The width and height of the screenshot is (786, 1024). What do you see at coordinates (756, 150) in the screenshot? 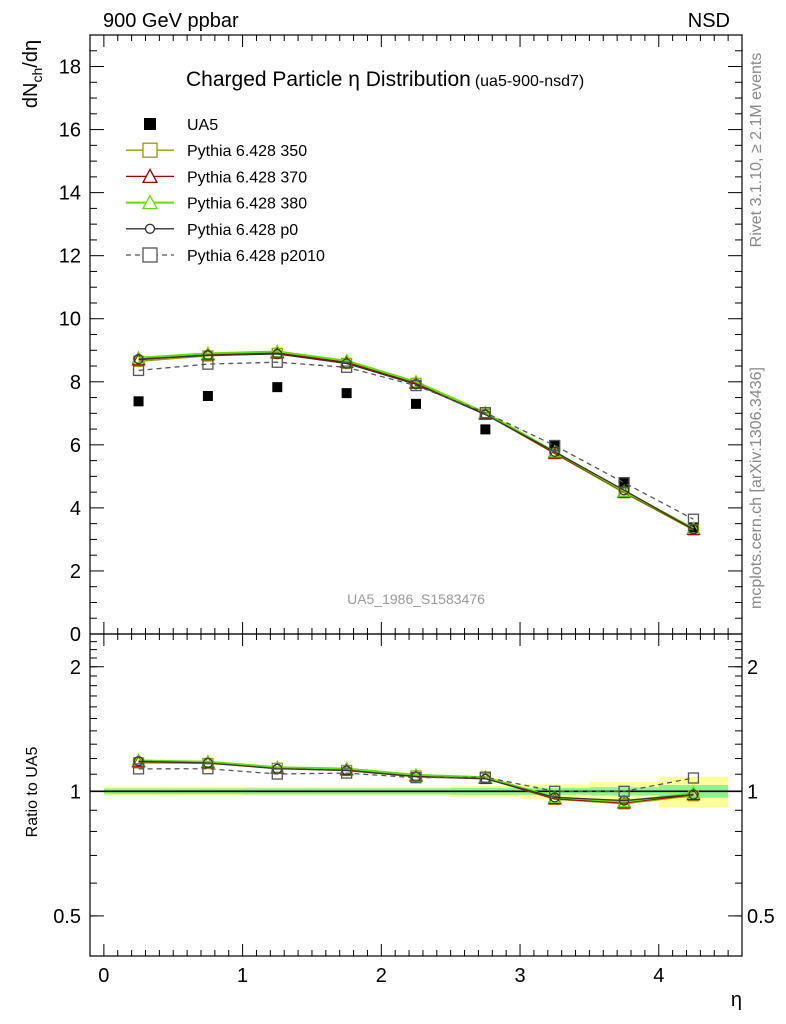
I see `rivet-version-label: Rivet 3.1.10, ≥ 2.1M events` at bounding box center [756, 150].